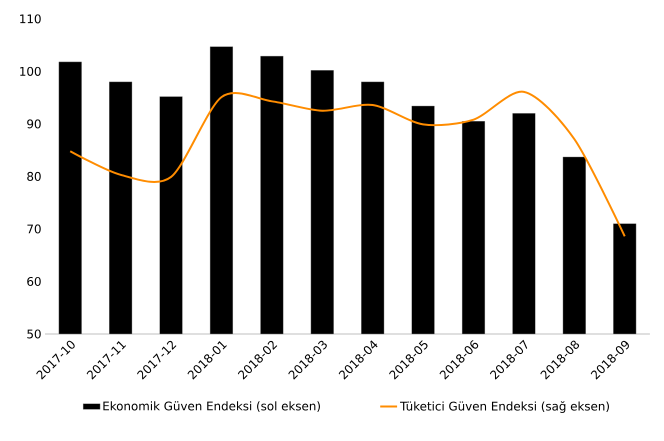  Describe the element at coordinates (504, 407) in the screenshot. I see `legend-label: Tüketici Güven Endeksi (sağ eksen)` at that location.